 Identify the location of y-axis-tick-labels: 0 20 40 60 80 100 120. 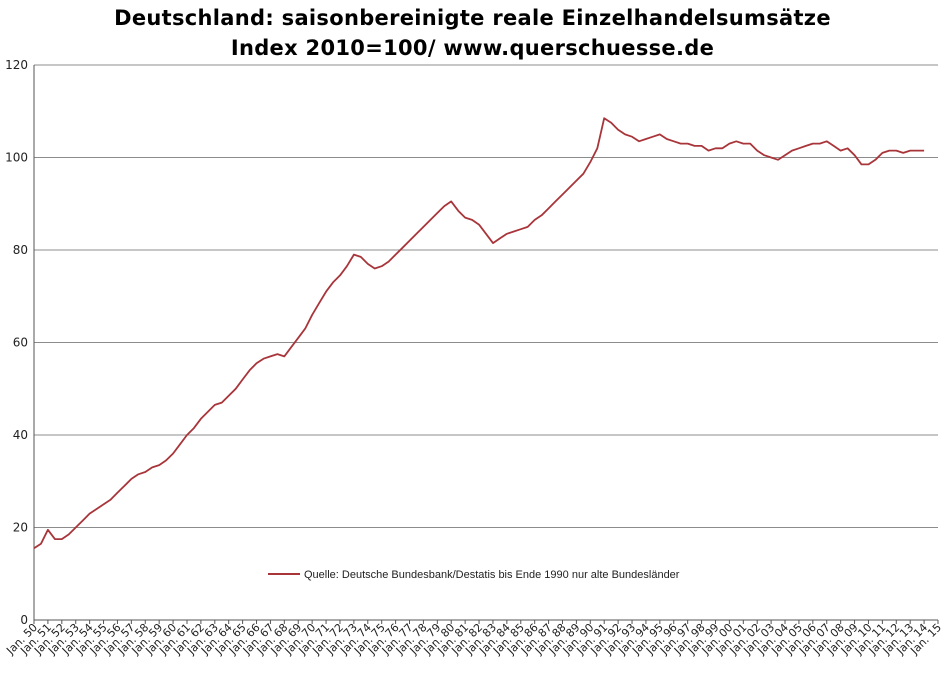
(16, 342).